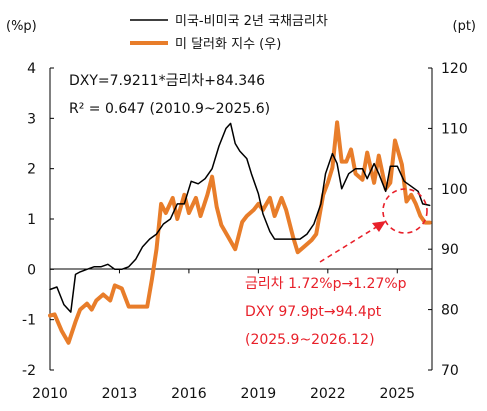  Describe the element at coordinates (31, 170) in the screenshot. I see `left-tick-label: 2` at that location.